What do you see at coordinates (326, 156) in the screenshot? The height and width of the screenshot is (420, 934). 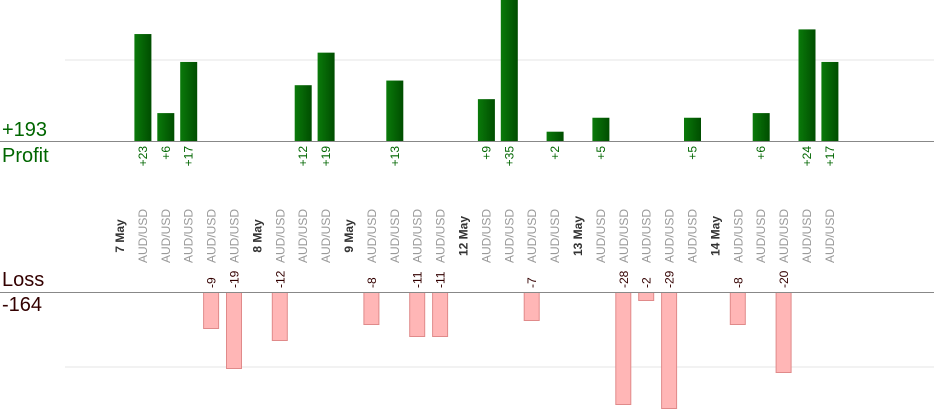 I see `profit-value-label: +19` at bounding box center [326, 156].